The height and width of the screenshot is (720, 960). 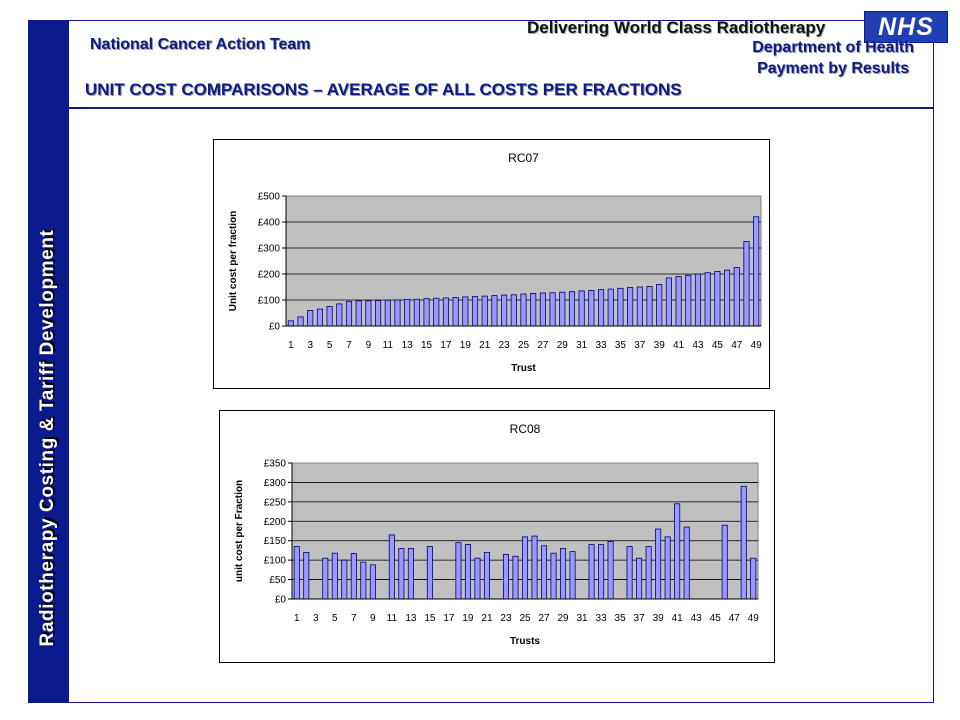 What do you see at coordinates (501, 108) in the screenshot?
I see `header-divider` at bounding box center [501, 108].